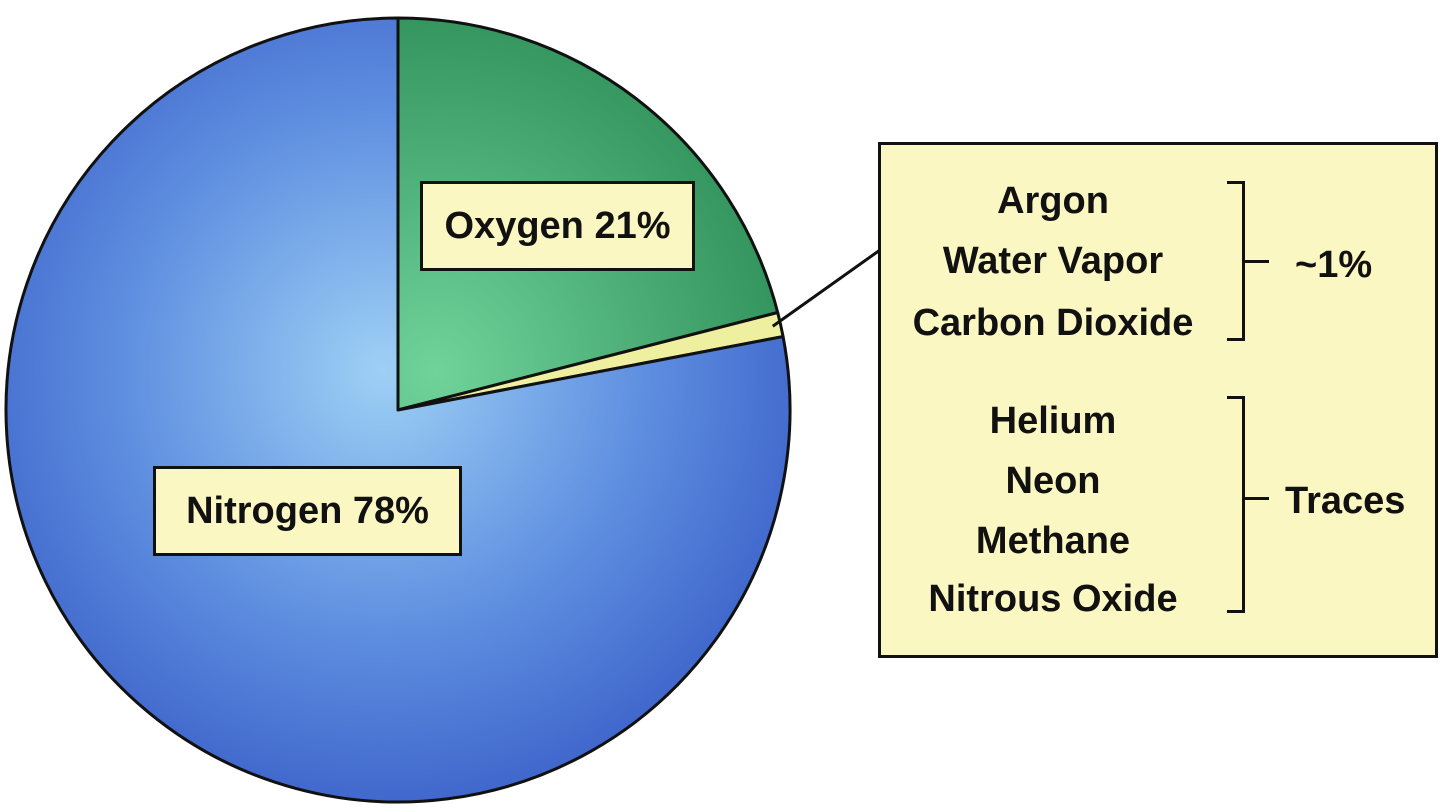 The image size is (1440, 811). Describe the element at coordinates (1053, 599) in the screenshot. I see `legend-item-nitrous-oxide: Nitrous Oxide` at that location.